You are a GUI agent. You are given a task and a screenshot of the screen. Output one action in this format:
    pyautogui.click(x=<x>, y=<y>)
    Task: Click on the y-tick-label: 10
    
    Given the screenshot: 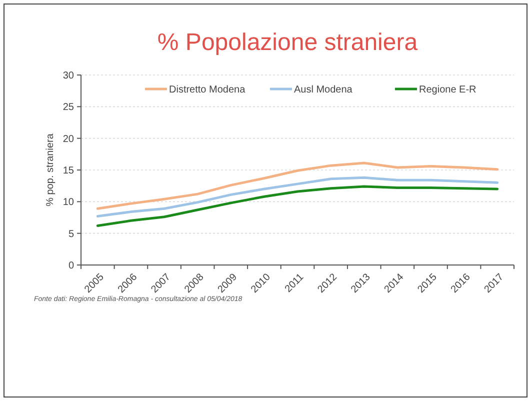 What is the action you would take?
    pyautogui.click(x=68, y=202)
    